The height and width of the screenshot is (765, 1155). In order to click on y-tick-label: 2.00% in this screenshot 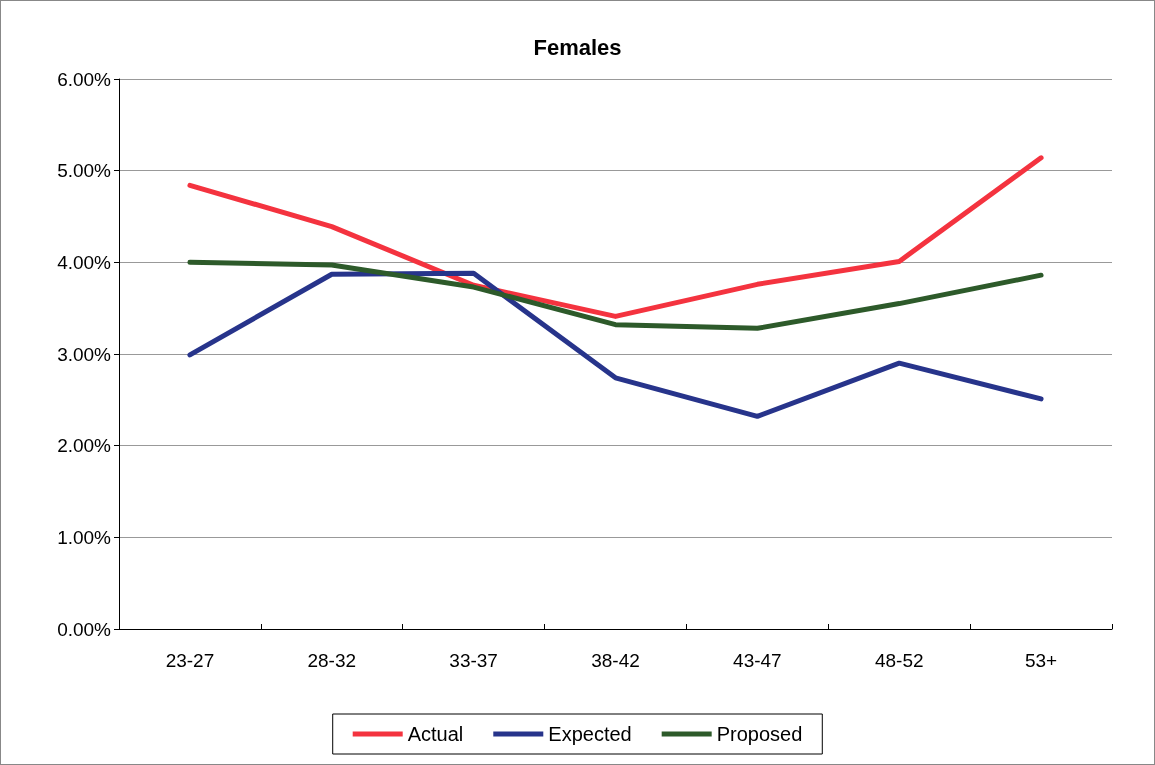, I will do `click(84, 446)`.